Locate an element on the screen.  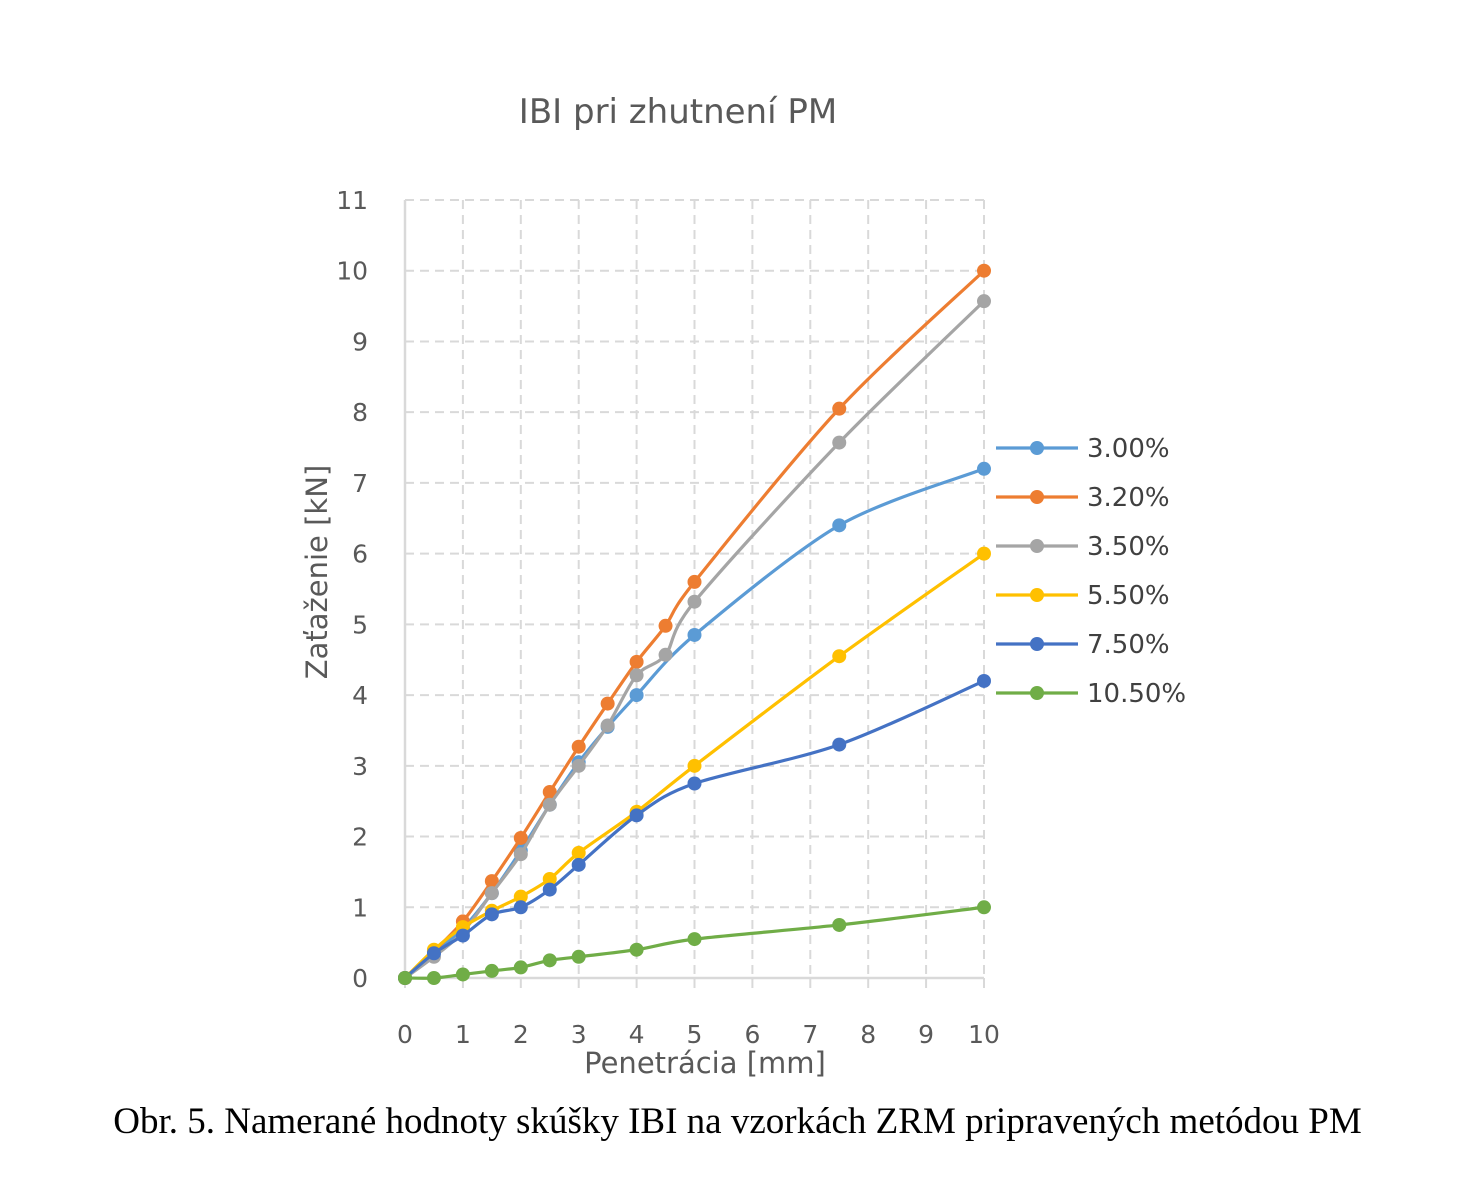
x-axis-title: Penetrácia [mm] is located at coordinates (705, 1063).